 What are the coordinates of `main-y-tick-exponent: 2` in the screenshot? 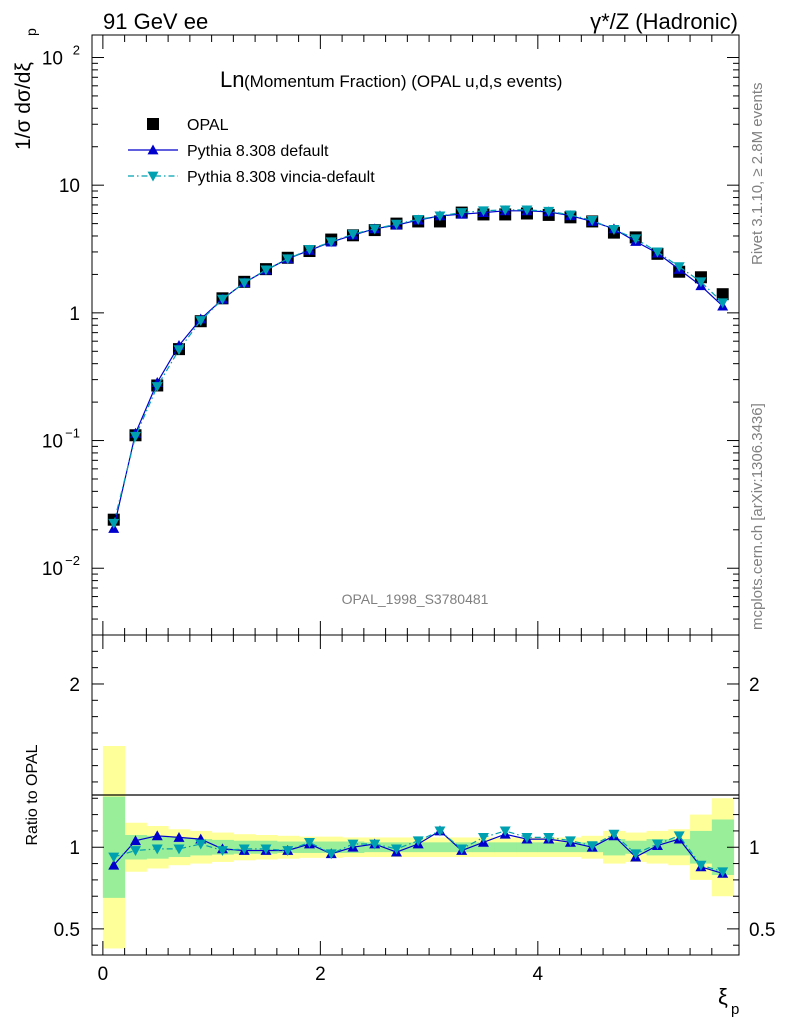 It's located at (76, 49).